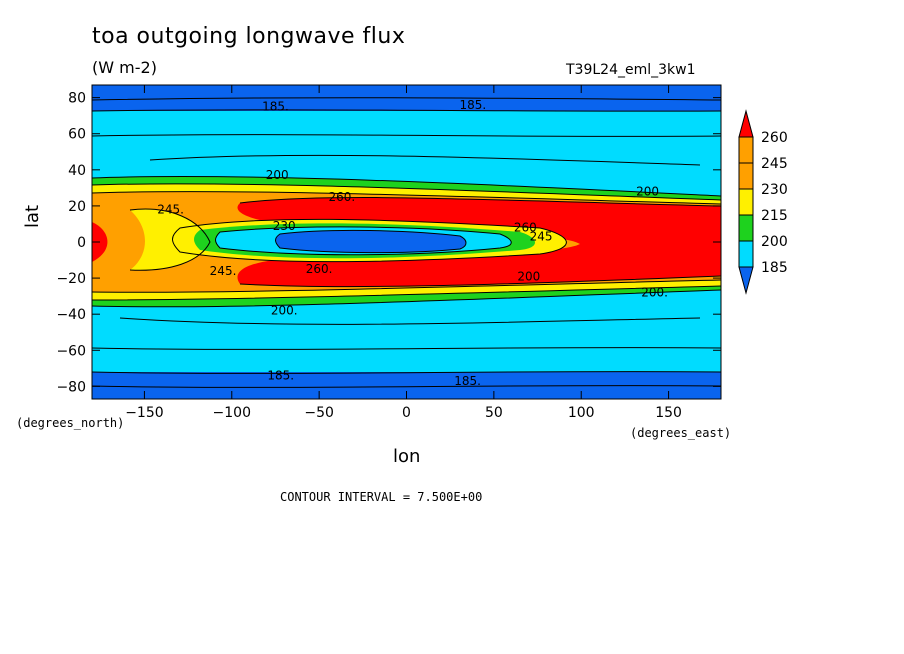 This screenshot has height=654, width=904. What do you see at coordinates (77, 171) in the screenshot?
I see `y-tick-label: 40` at bounding box center [77, 171].